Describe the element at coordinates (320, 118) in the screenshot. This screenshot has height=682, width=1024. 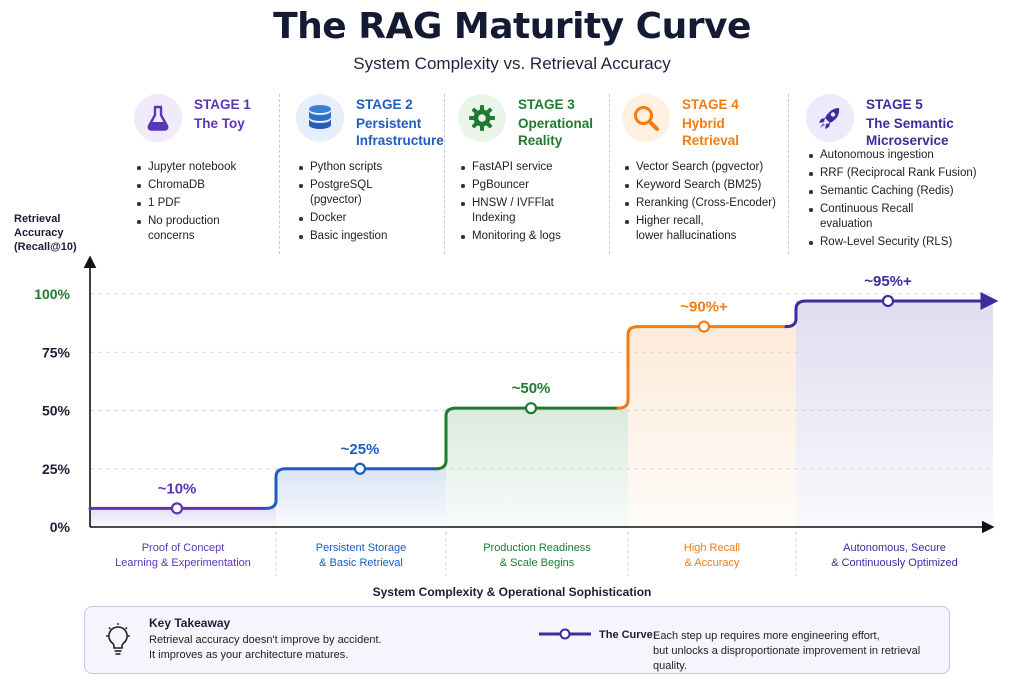
I see `database-icon` at that location.